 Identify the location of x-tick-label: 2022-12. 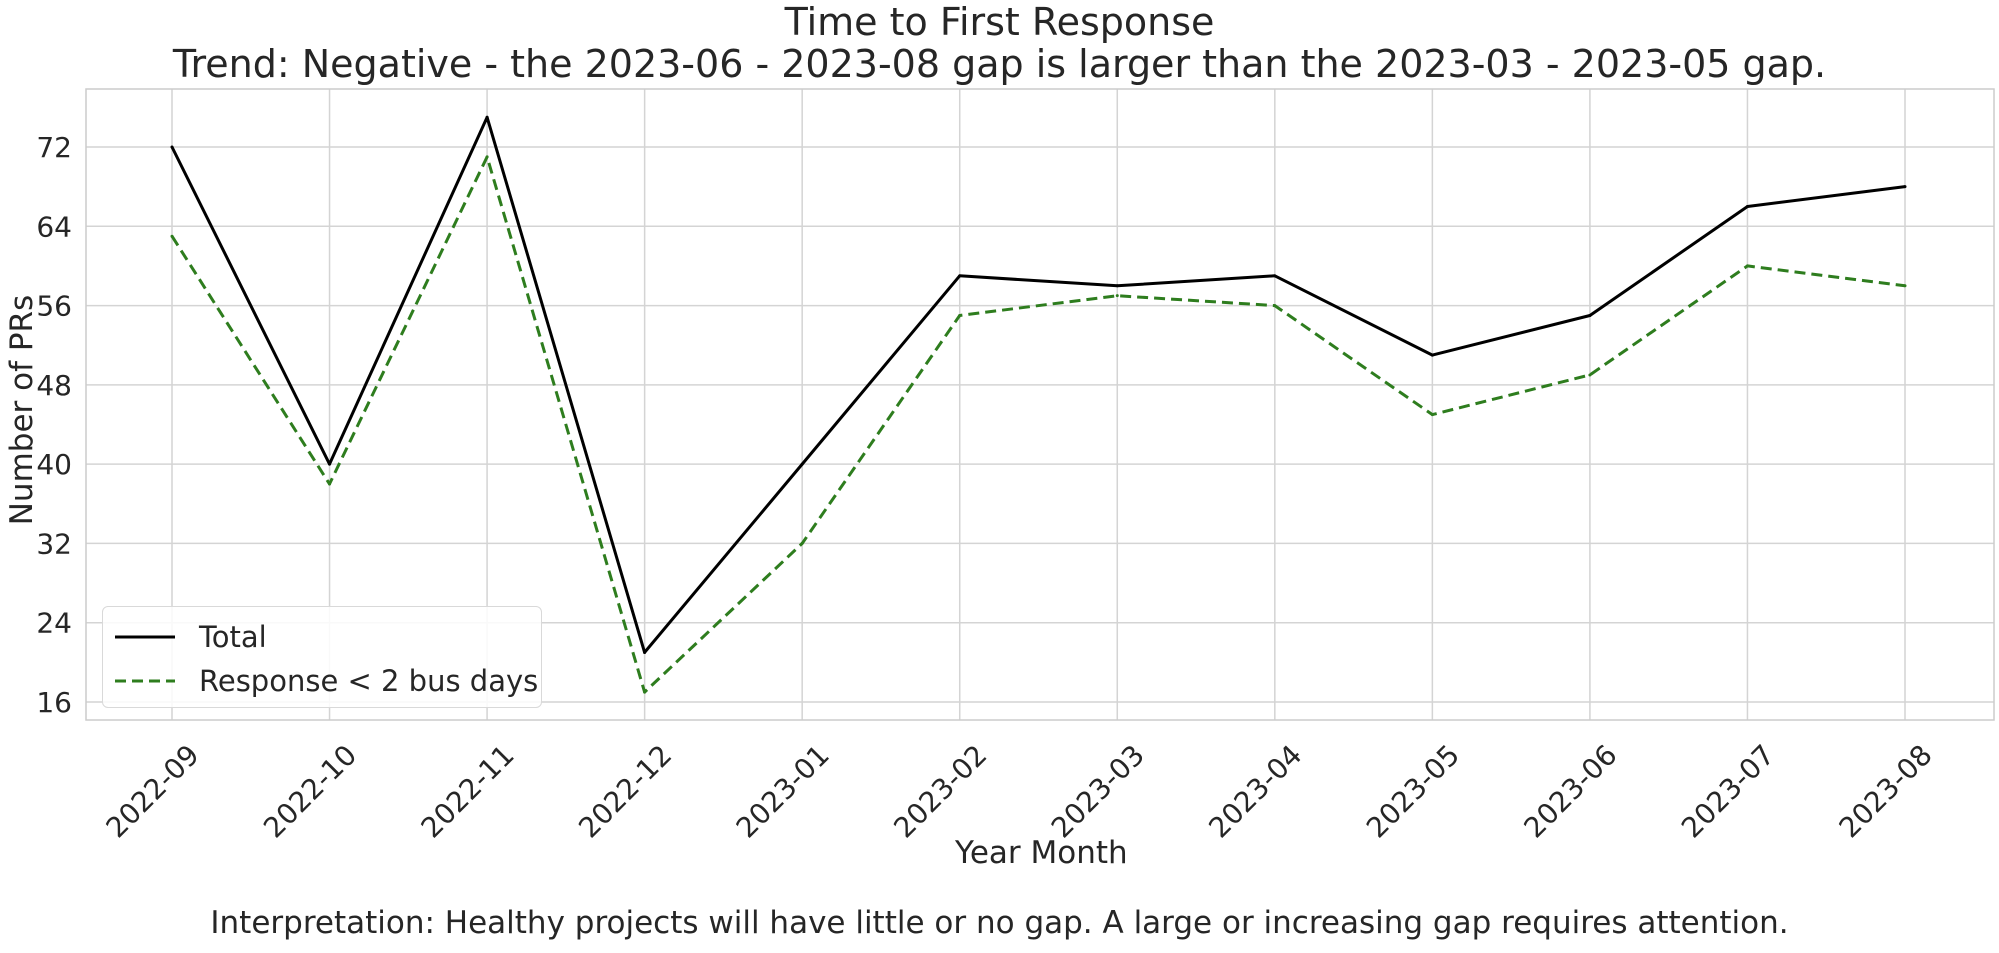
(625, 791).